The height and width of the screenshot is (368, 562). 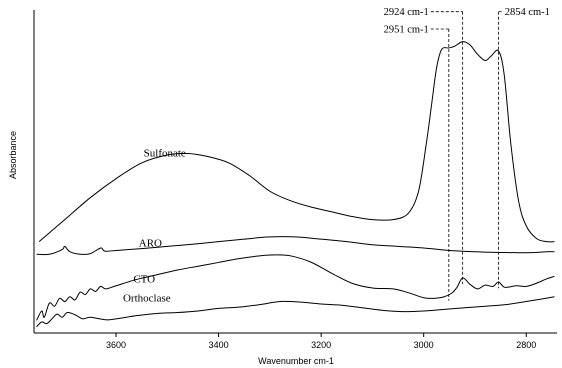 I want to click on x-tick-label-3000: 3000, so click(x=424, y=345).